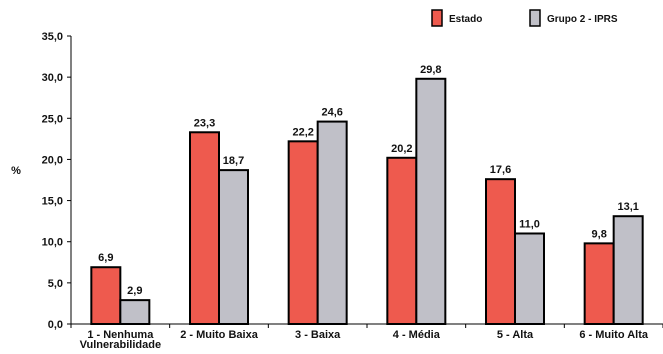 This screenshot has width=663, height=354. Describe the element at coordinates (582, 19) in the screenshot. I see `legend-label: Grupo 2 - IPRS` at that location.